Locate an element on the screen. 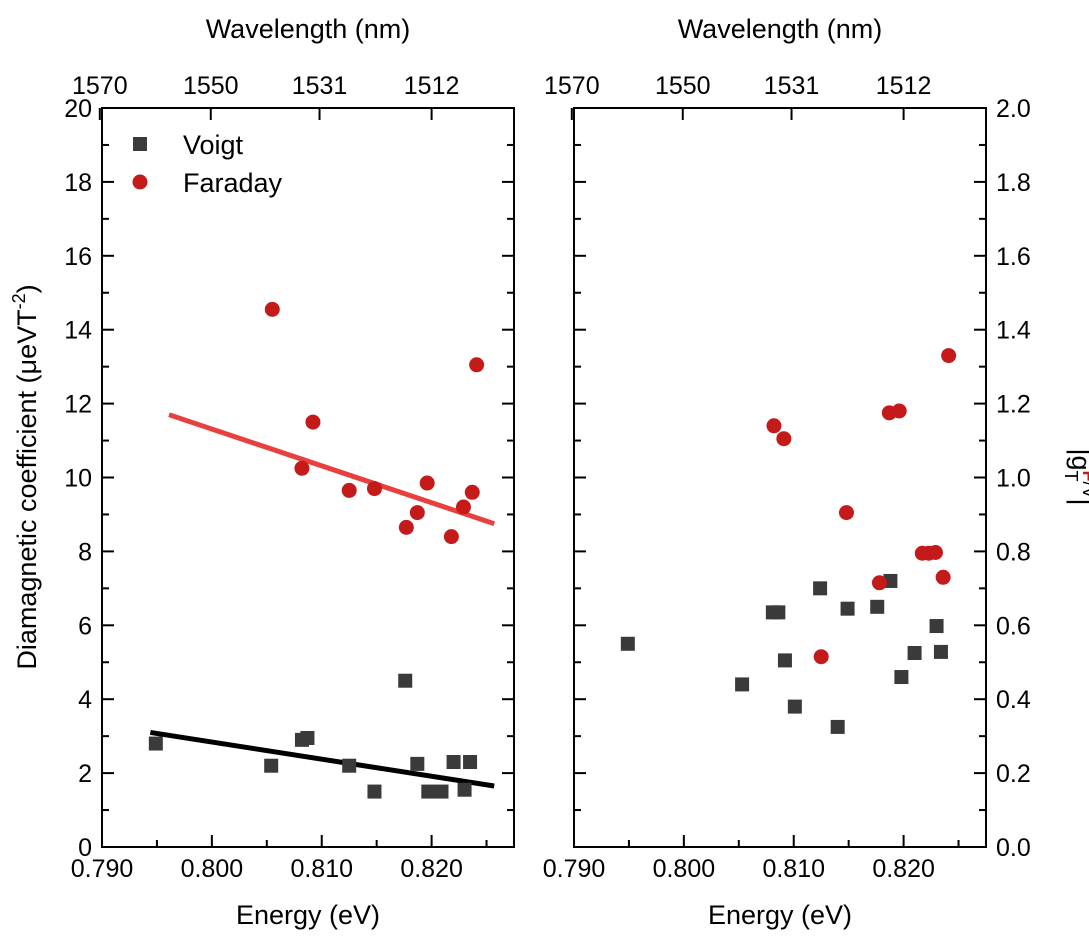  y-tick-label: 8 is located at coordinates (85, 552).